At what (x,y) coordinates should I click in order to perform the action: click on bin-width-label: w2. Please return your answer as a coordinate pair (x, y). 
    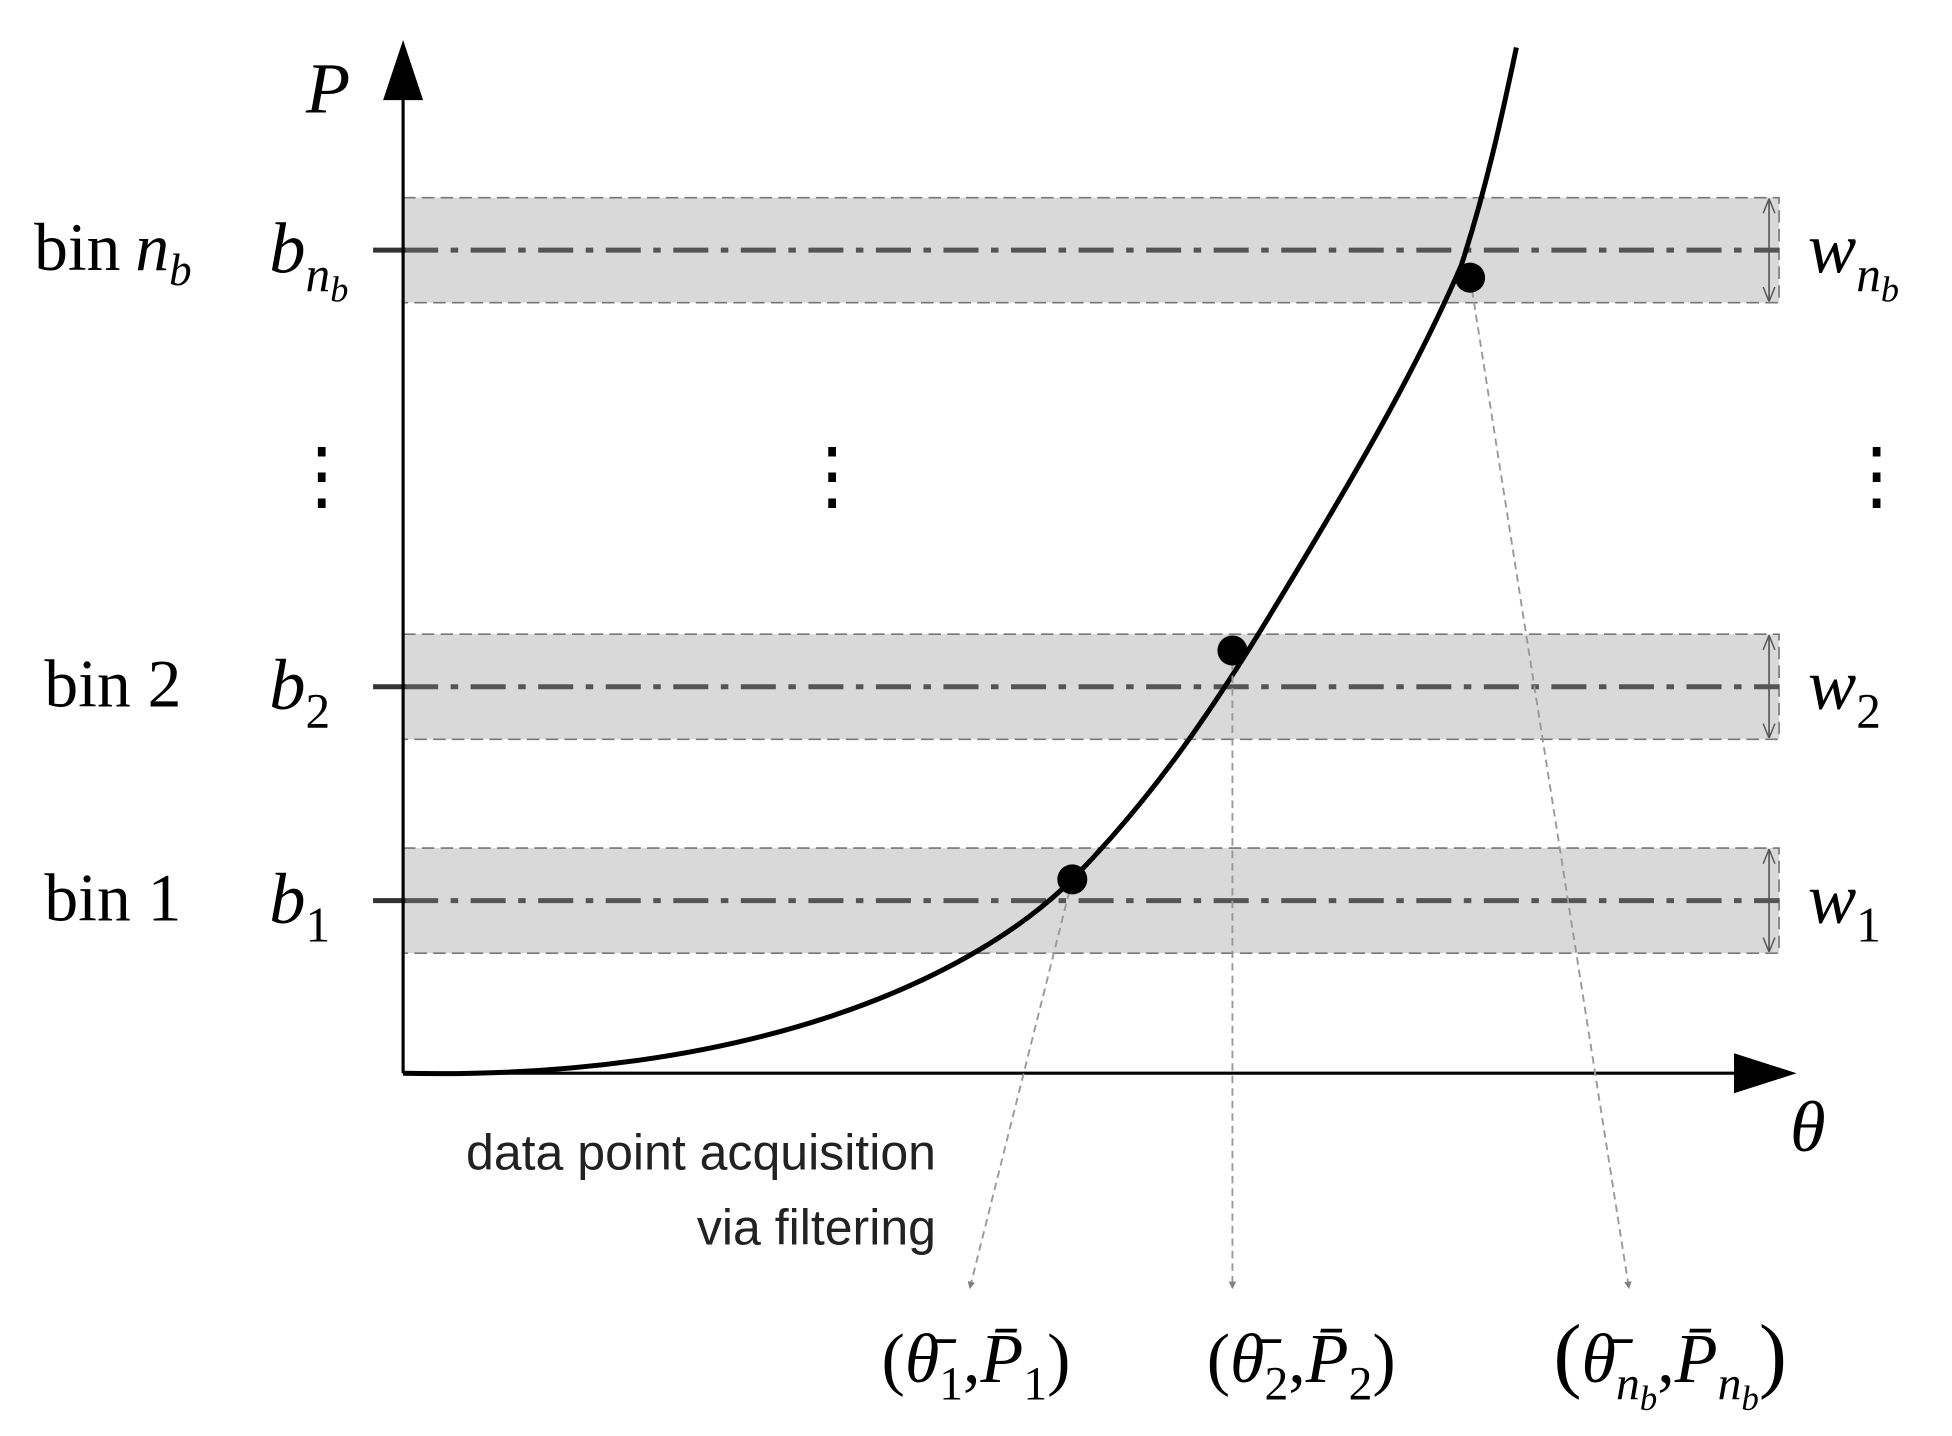
    Looking at the image, I should click on (1844, 691).